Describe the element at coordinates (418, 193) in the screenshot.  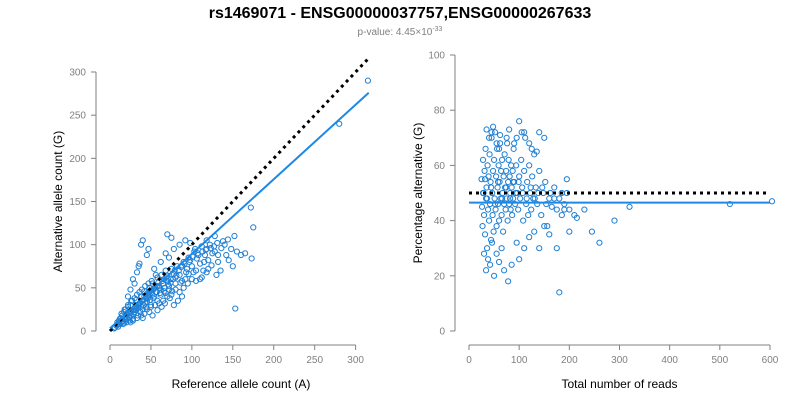
I see `y-axis-label: Percentage alternative (G)` at that location.